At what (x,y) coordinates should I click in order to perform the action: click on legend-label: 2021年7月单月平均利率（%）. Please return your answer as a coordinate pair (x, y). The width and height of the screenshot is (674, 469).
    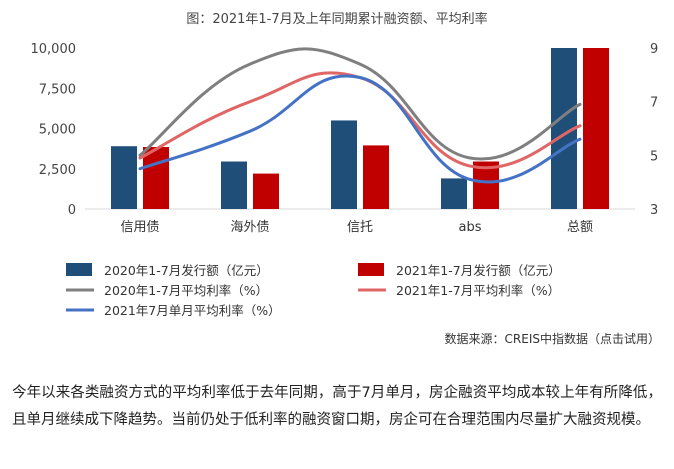
    Looking at the image, I should click on (192, 310).